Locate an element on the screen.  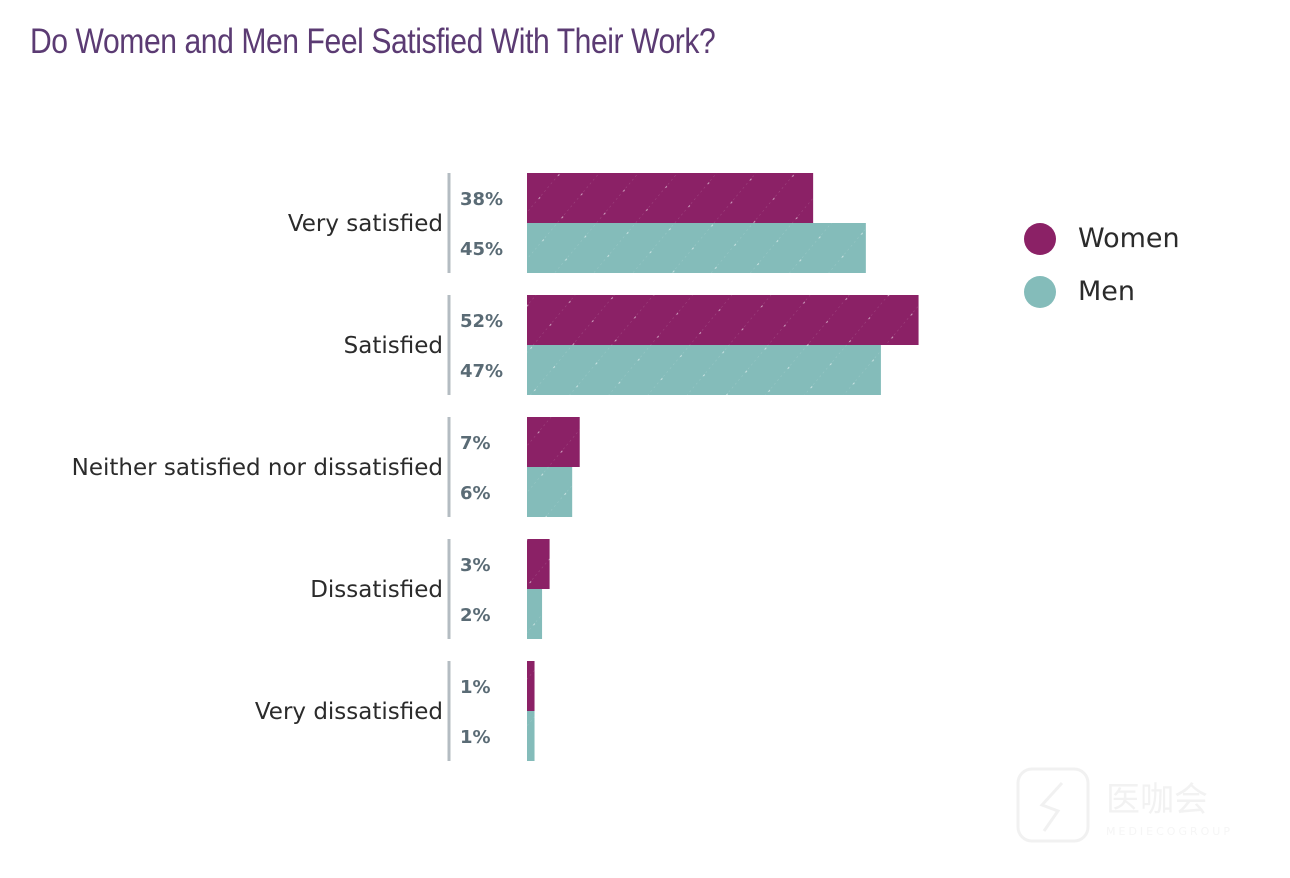
value-label: 45% is located at coordinates (481, 249).